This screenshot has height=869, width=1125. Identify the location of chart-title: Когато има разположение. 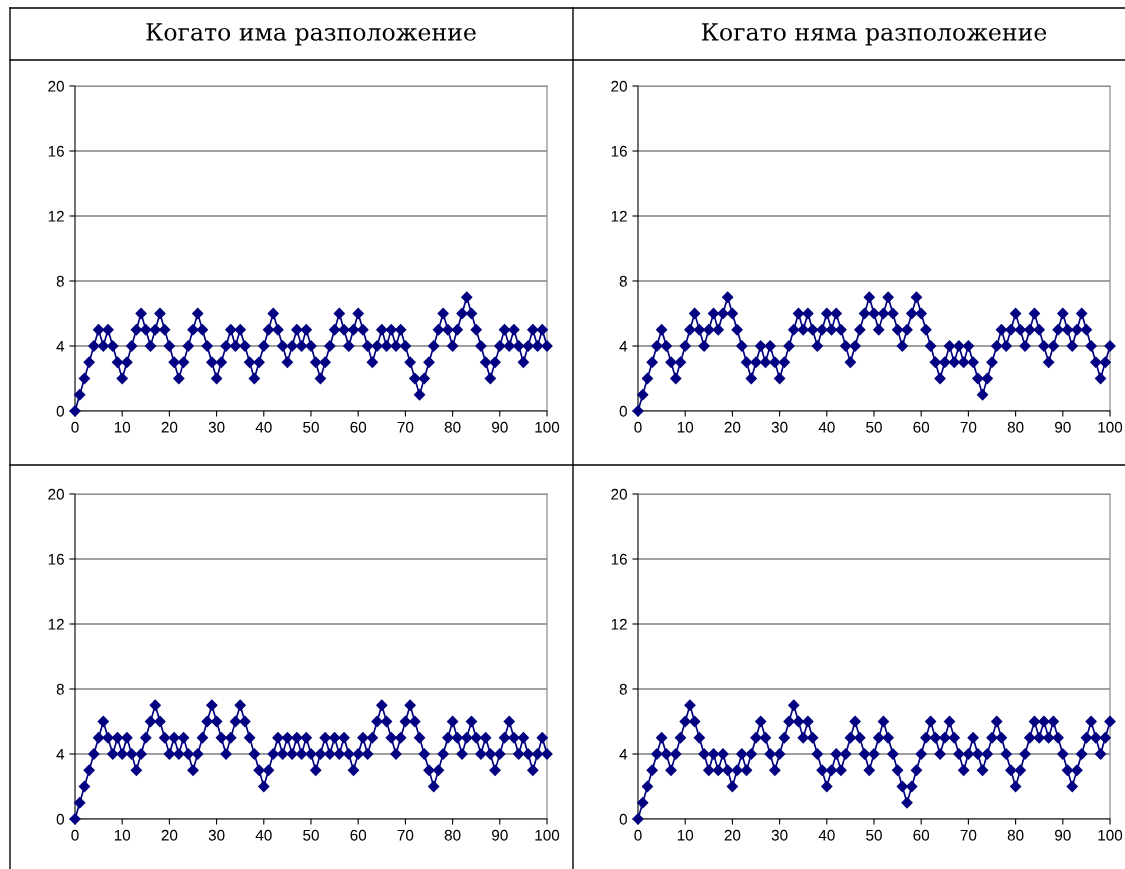
(311, 34).